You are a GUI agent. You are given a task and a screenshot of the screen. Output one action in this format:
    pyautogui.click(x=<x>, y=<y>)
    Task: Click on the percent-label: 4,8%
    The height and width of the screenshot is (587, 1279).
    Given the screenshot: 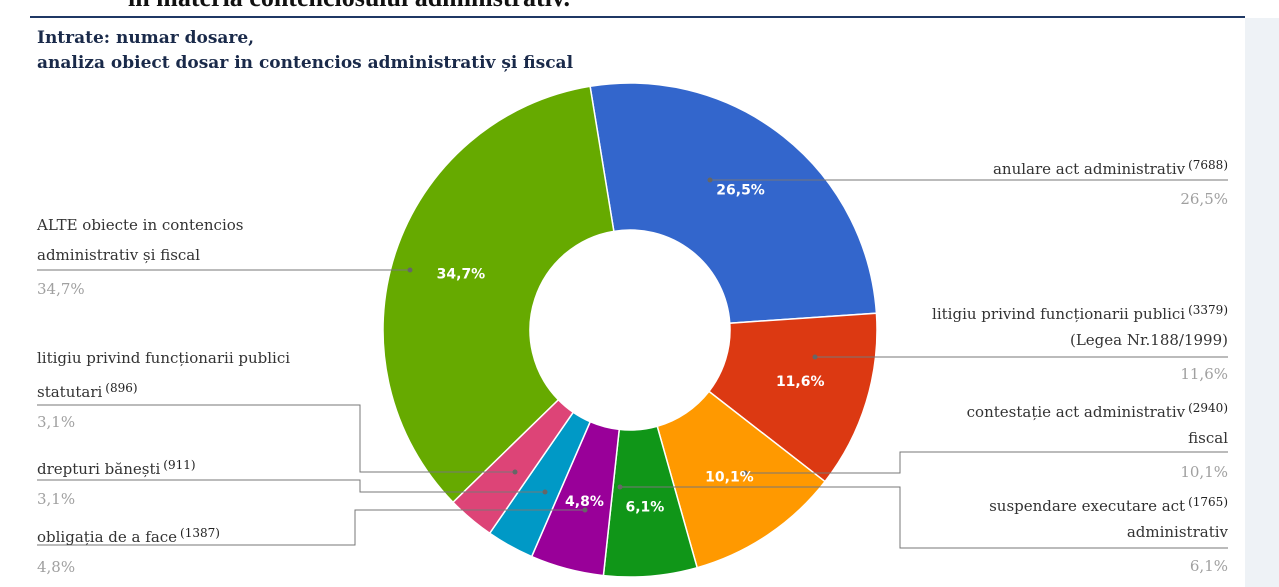 What is the action you would take?
    pyautogui.click(x=56, y=567)
    